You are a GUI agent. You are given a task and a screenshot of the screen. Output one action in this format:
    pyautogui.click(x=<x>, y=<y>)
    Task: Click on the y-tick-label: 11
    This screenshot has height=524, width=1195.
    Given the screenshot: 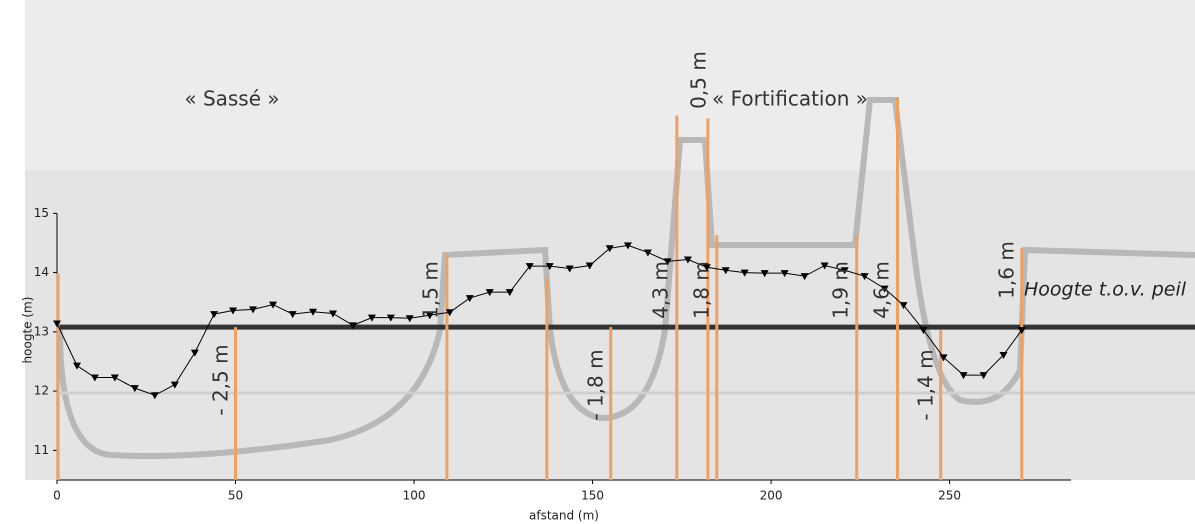 What is the action you would take?
    pyautogui.click(x=41, y=450)
    